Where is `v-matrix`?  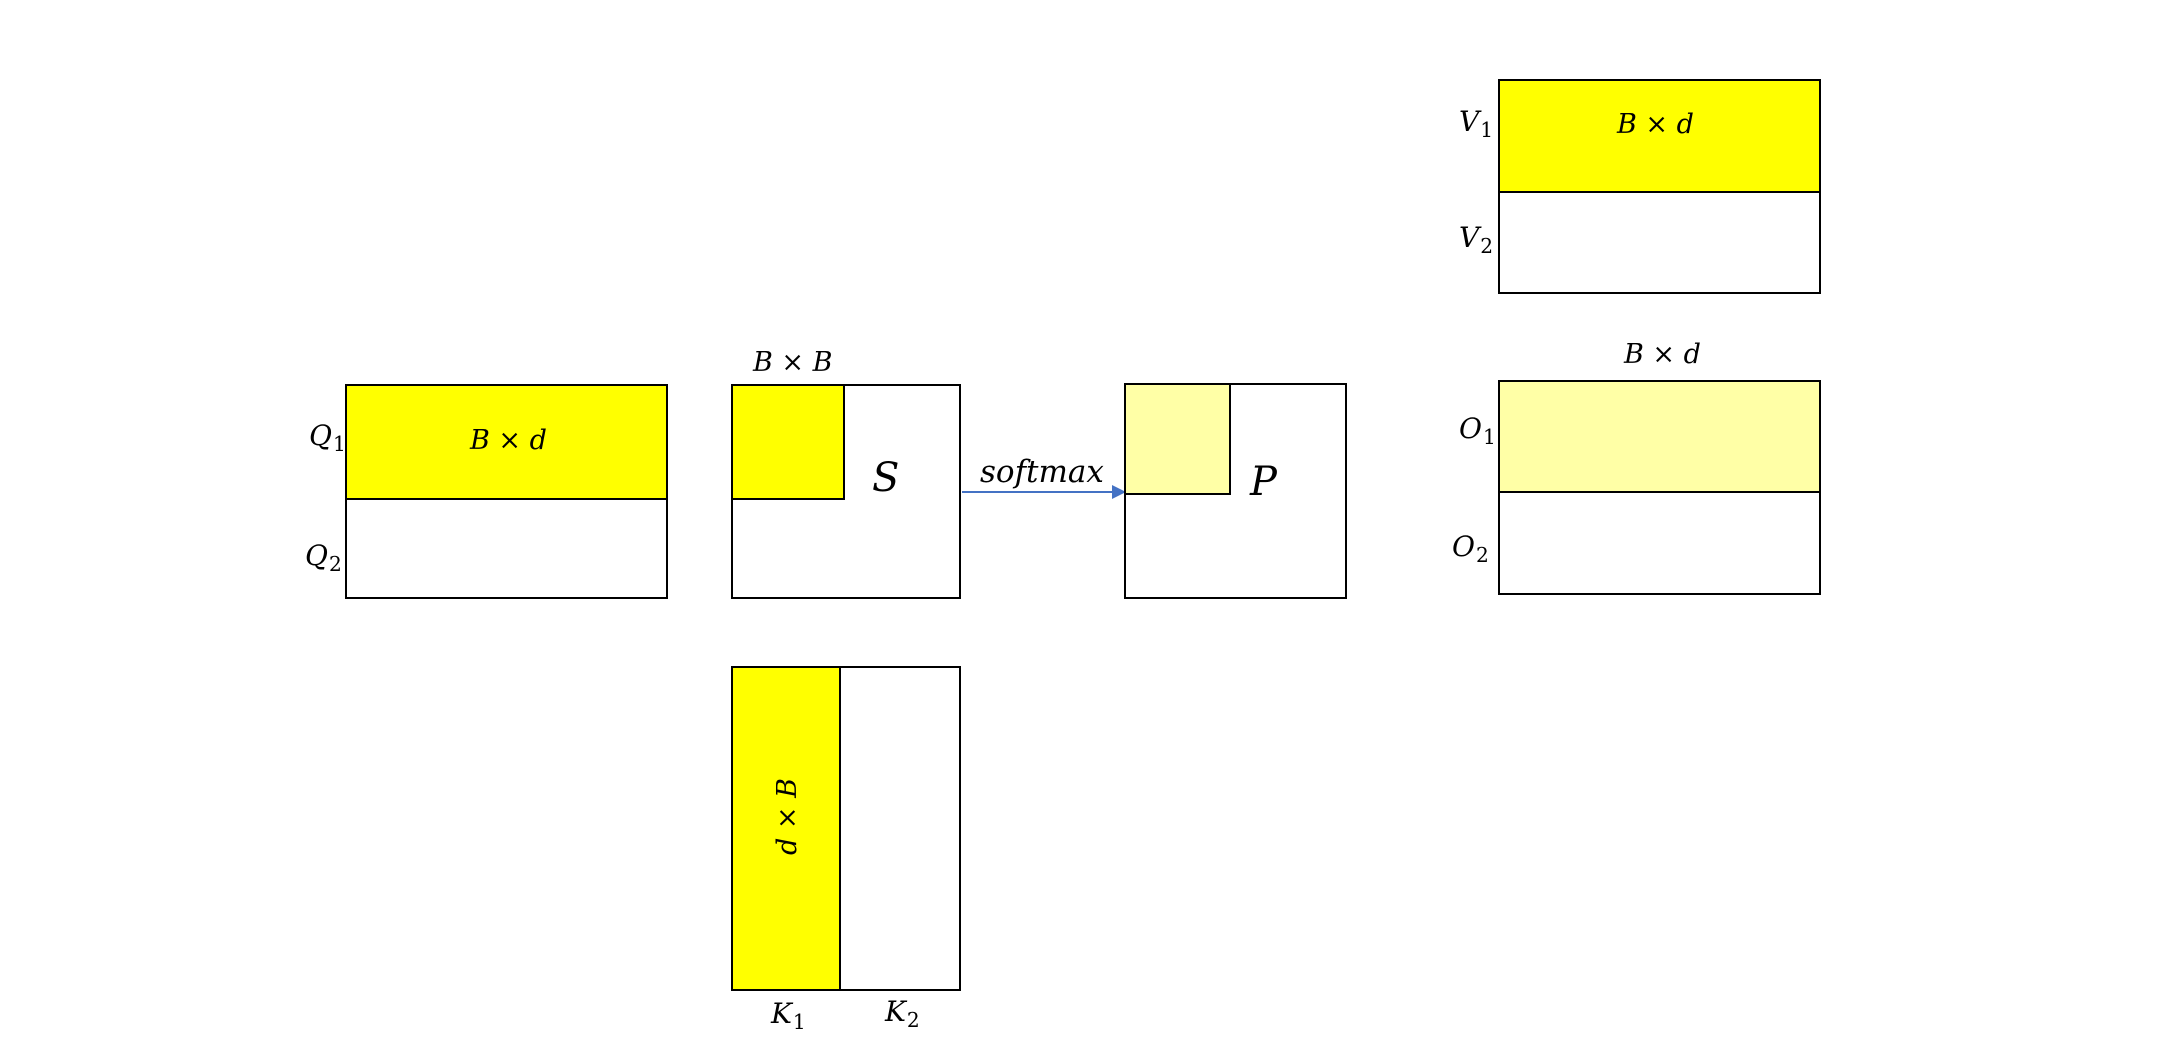 v-matrix is located at coordinates (1659, 186).